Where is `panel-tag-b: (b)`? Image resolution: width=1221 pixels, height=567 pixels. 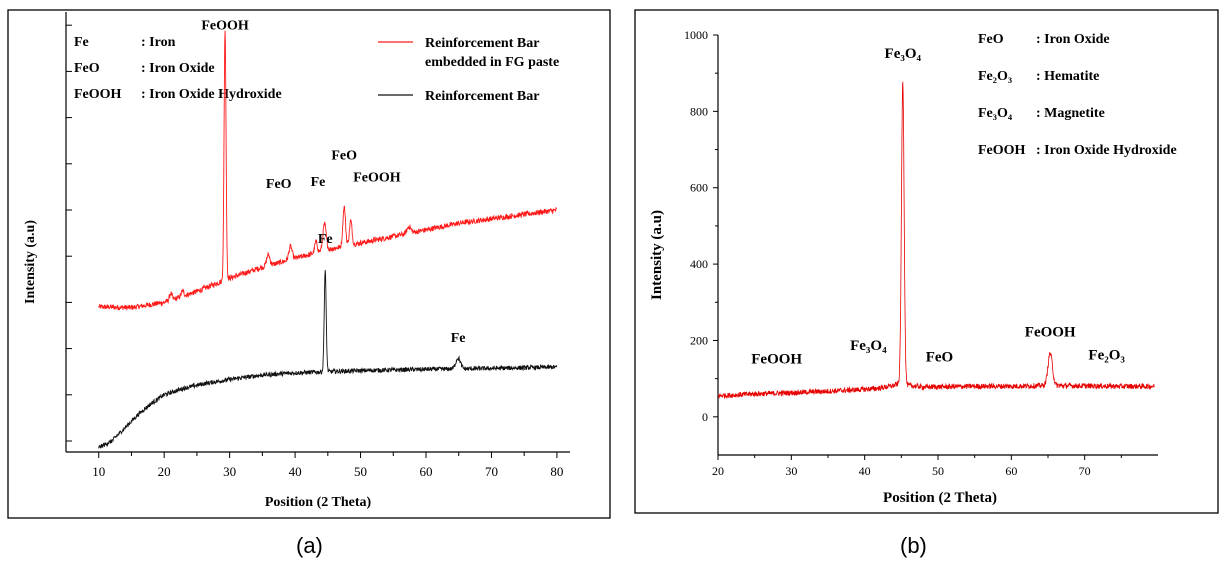 panel-tag-b: (b) is located at coordinates (913, 545).